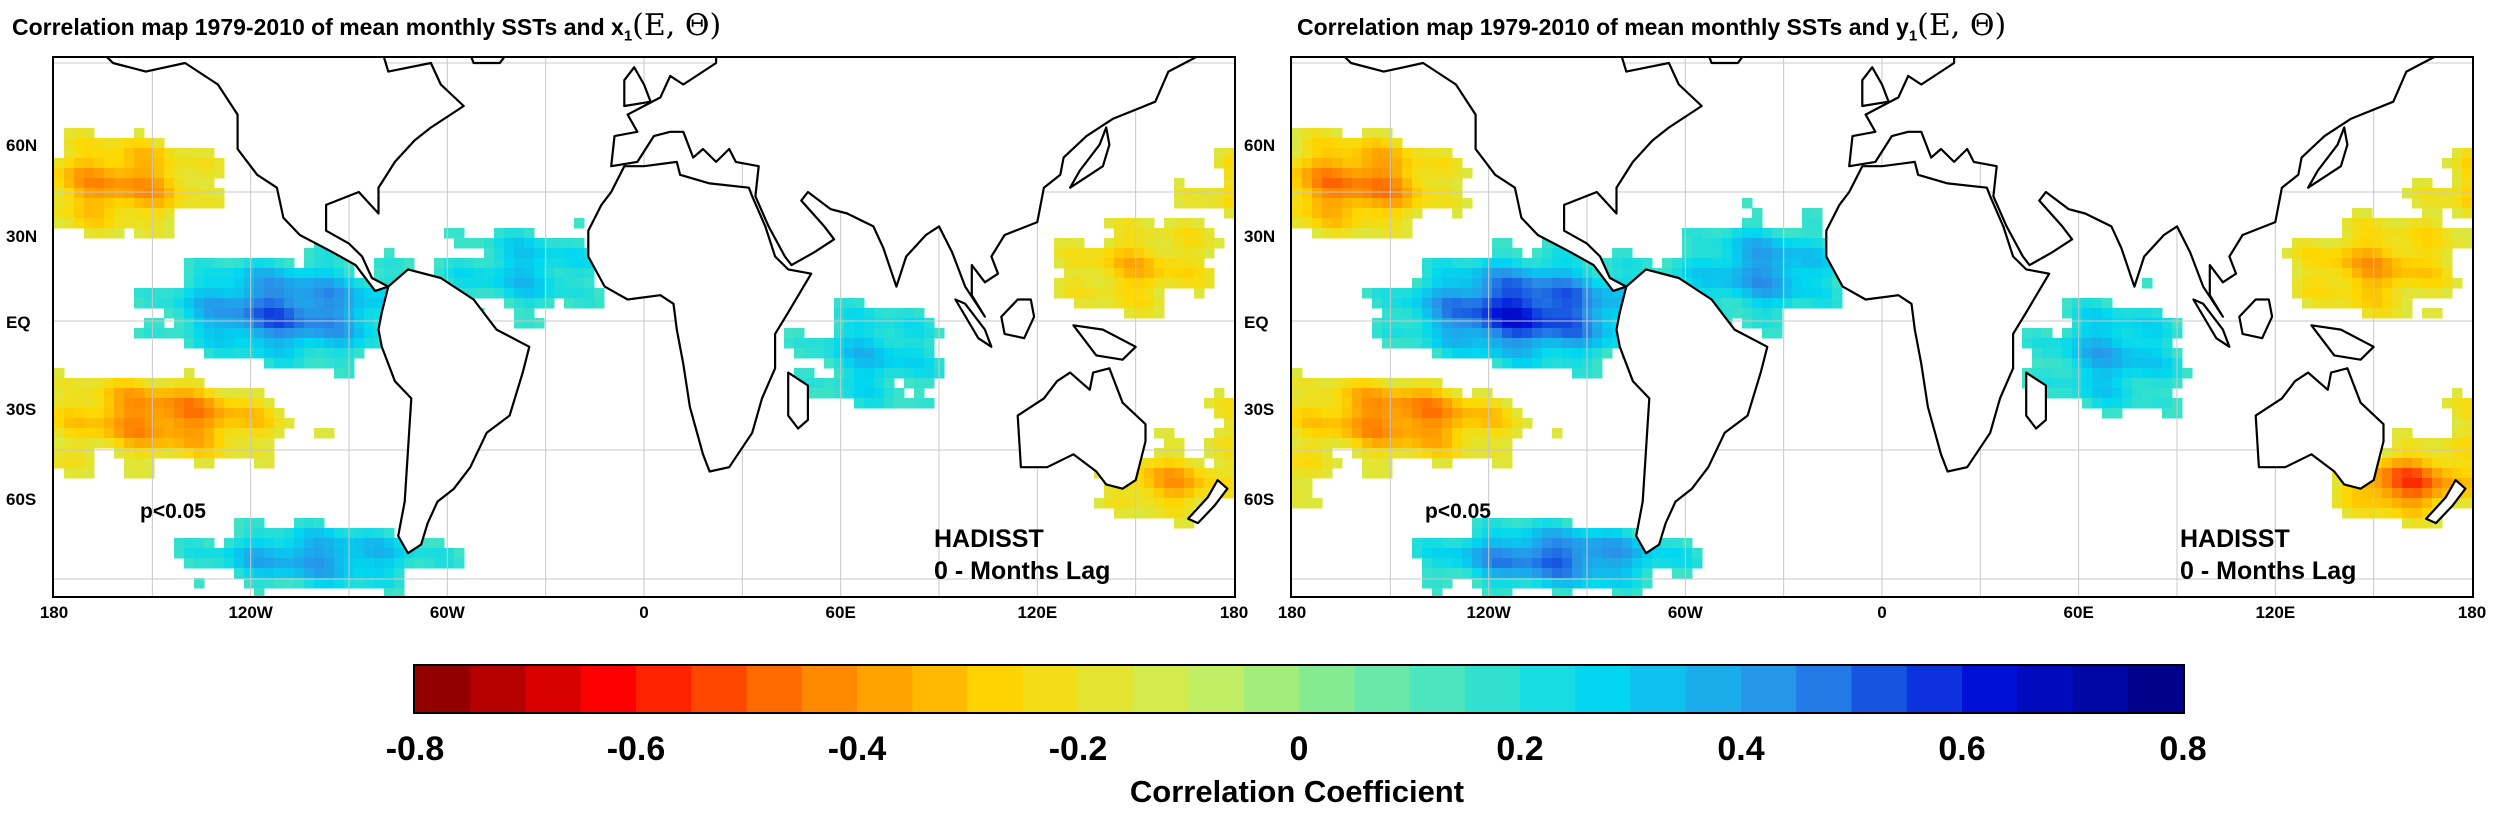  Describe the element at coordinates (1050, 689) in the screenshot. I see `colorbar-step` at that location.